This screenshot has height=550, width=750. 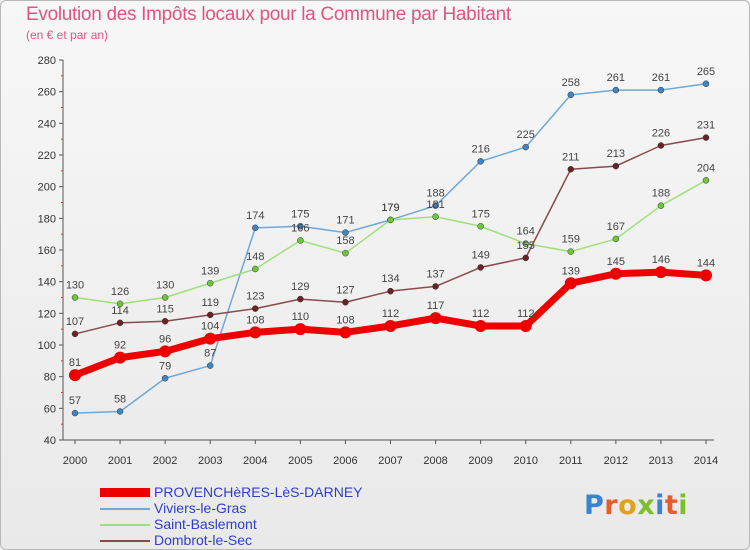 What do you see at coordinates (165, 286) in the screenshot?
I see `data-label: 130` at bounding box center [165, 286].